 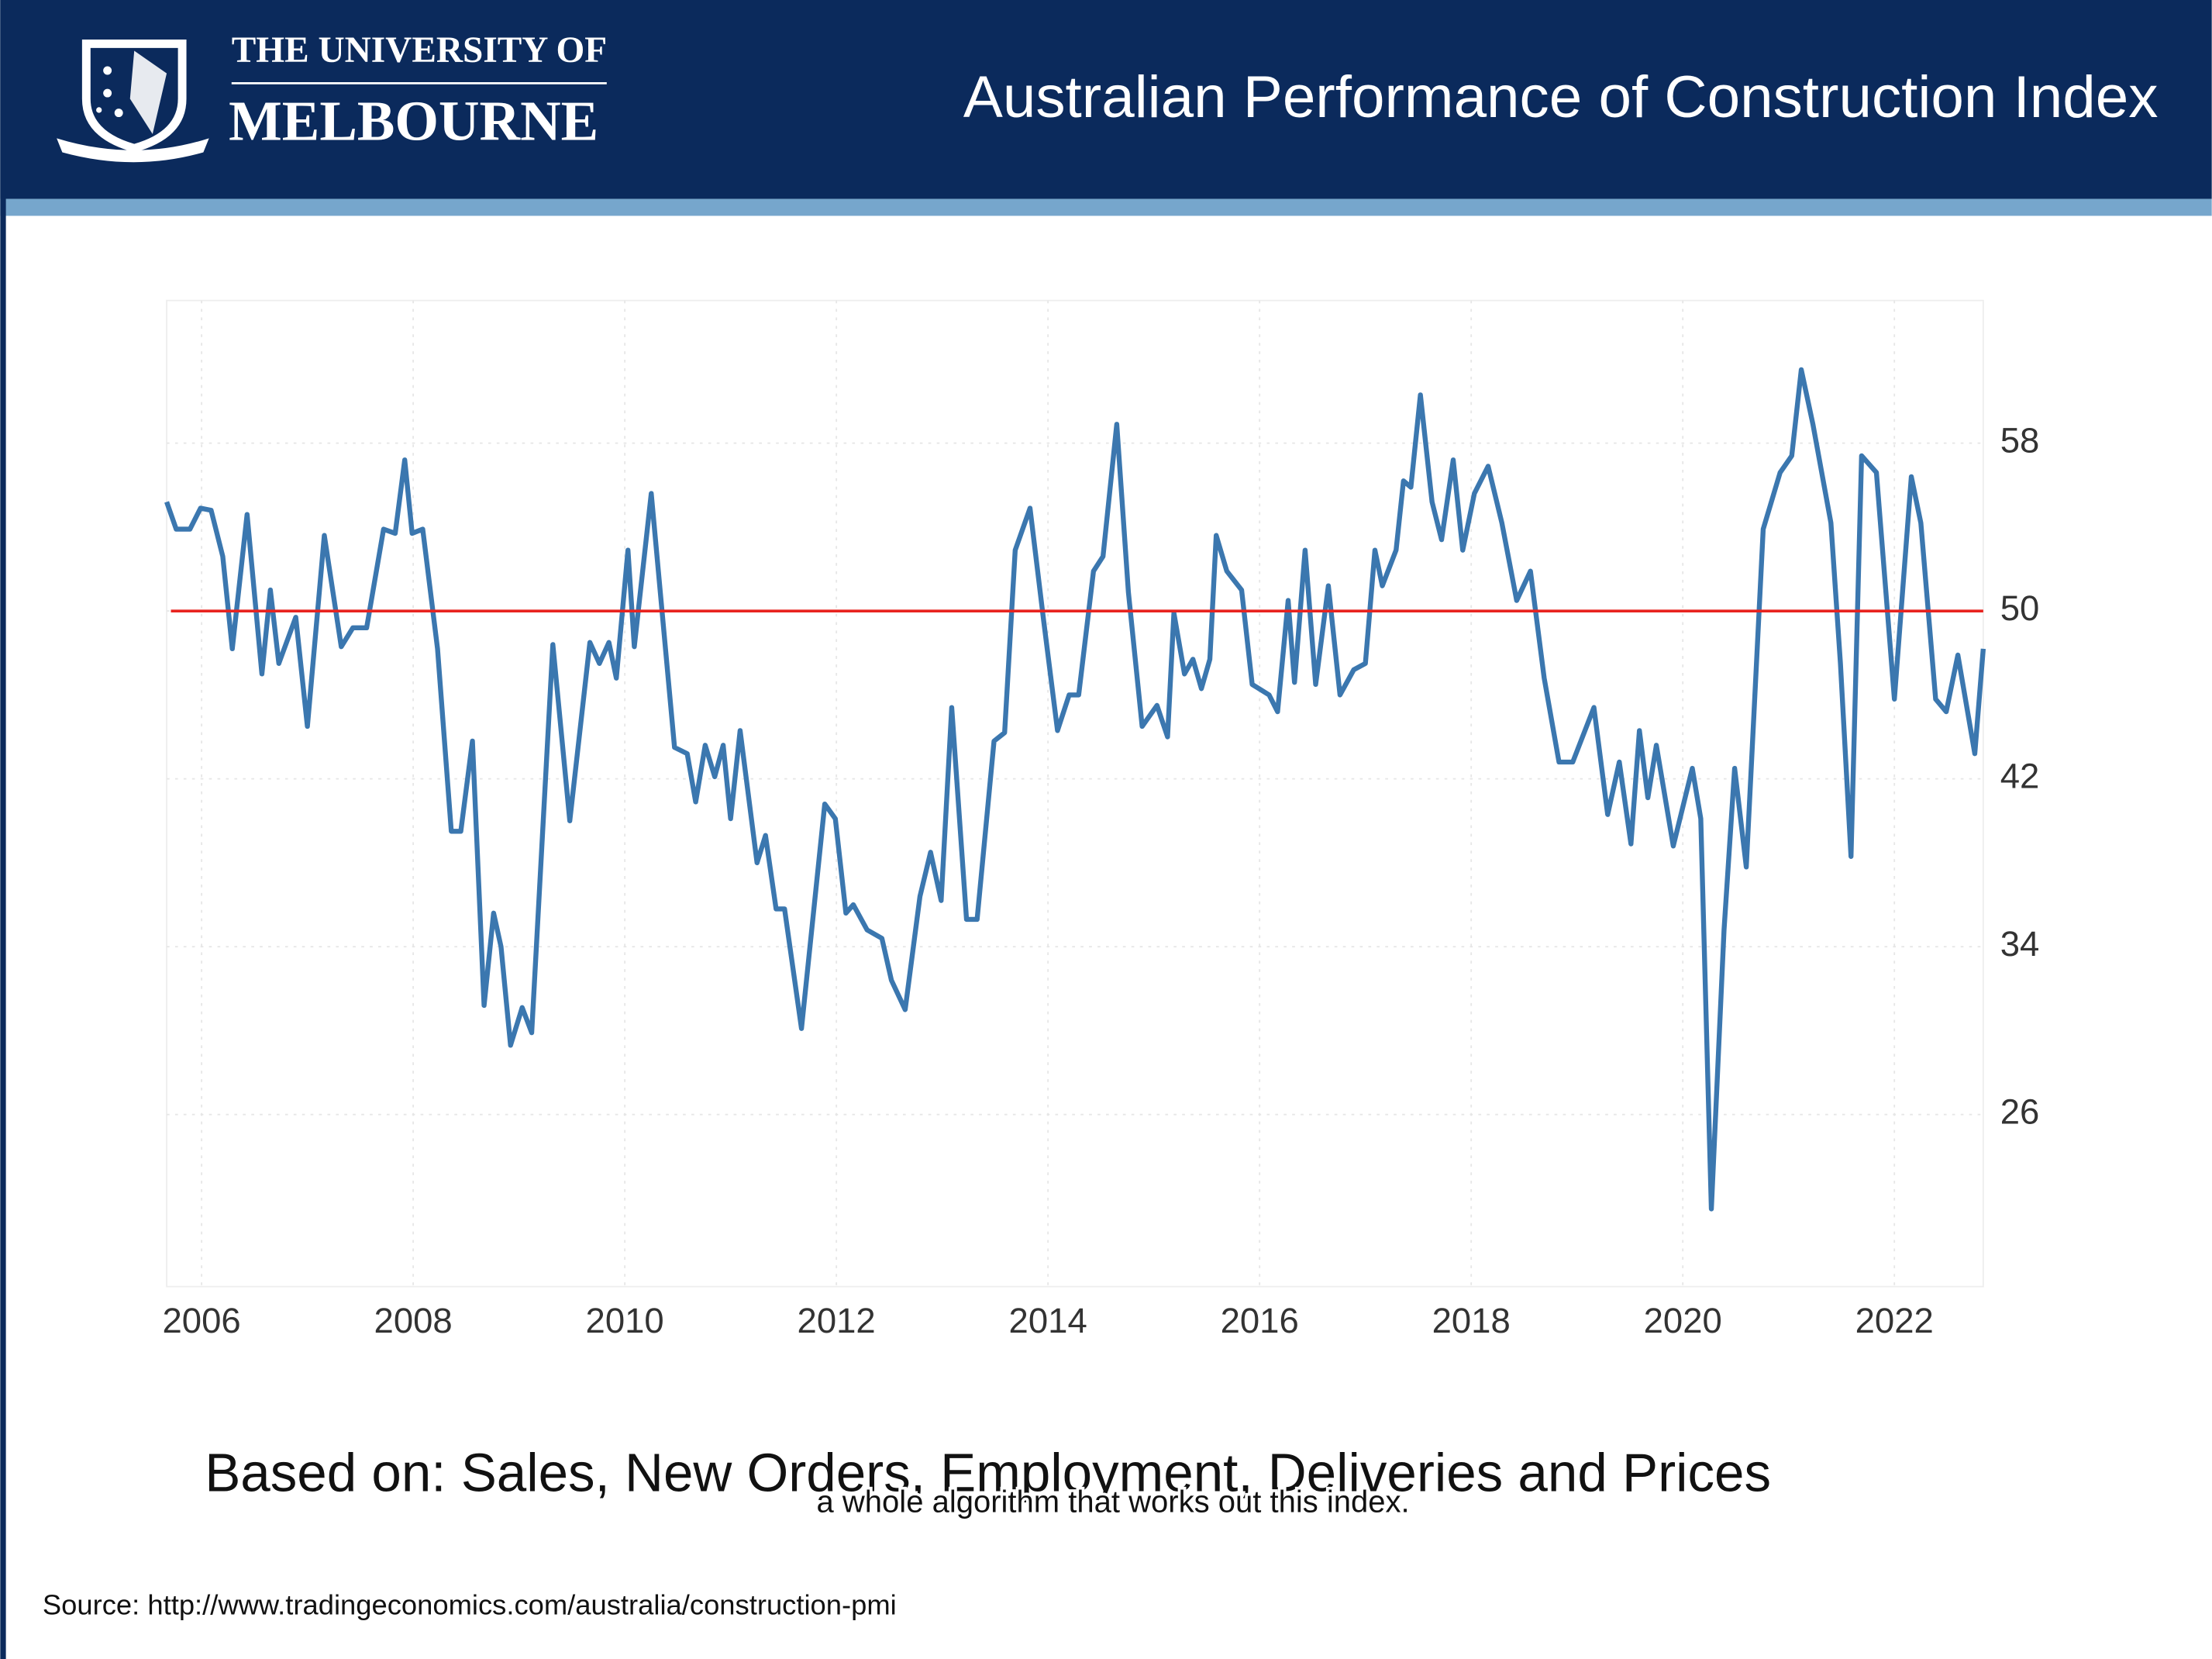 I want to click on x-tick-label: 2006, so click(x=202, y=1320).